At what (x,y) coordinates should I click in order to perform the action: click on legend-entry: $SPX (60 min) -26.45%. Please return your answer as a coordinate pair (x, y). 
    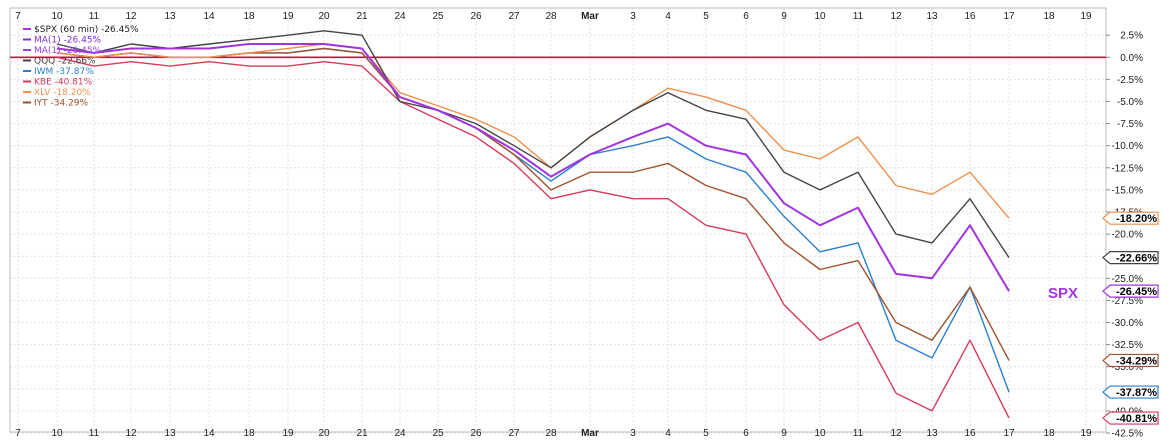
    Looking at the image, I should click on (86, 30).